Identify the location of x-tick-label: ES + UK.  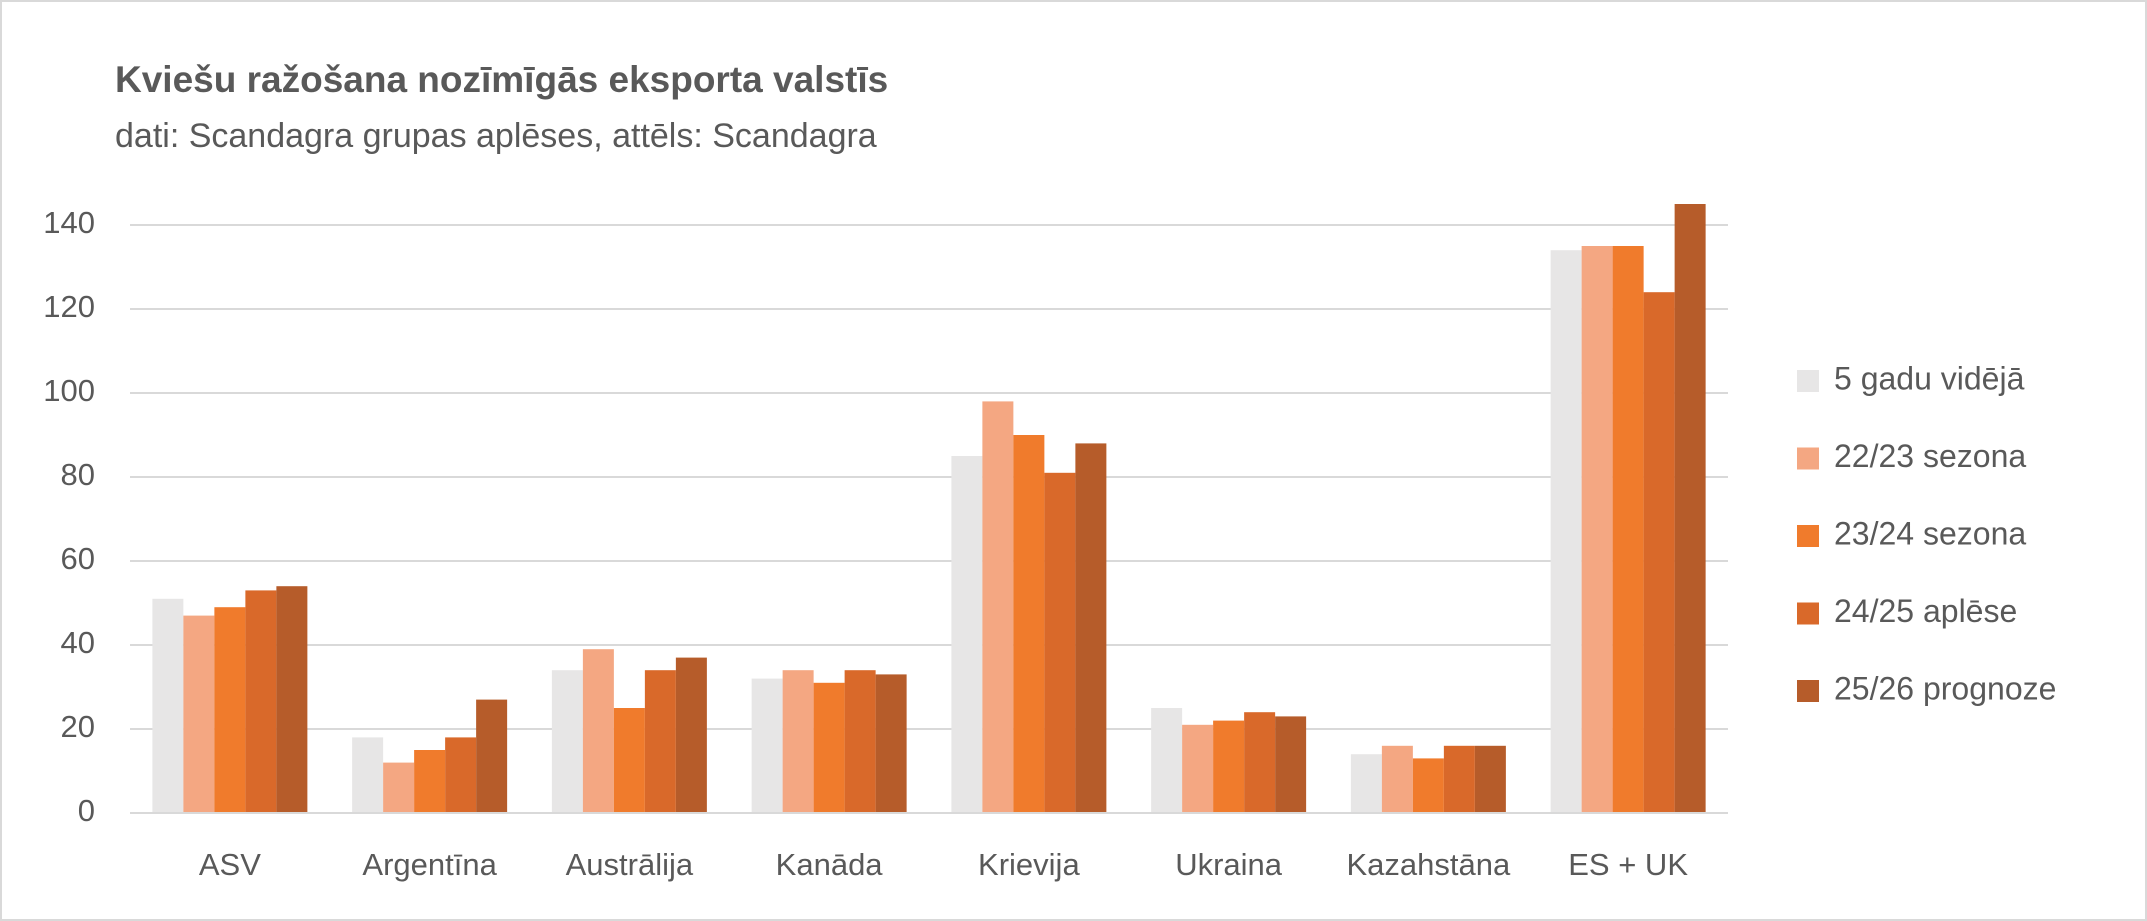
(1628, 864).